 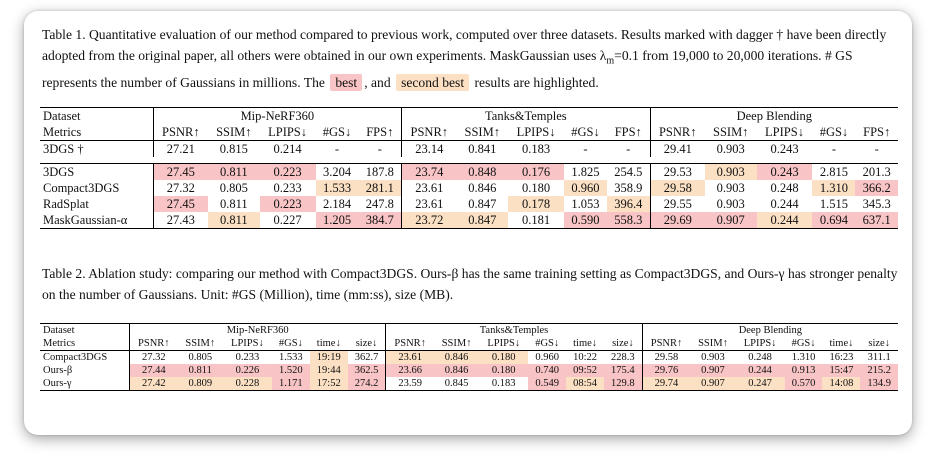 What do you see at coordinates (97, 220) in the screenshot?
I see `method-name: MaskGaussian-α` at bounding box center [97, 220].